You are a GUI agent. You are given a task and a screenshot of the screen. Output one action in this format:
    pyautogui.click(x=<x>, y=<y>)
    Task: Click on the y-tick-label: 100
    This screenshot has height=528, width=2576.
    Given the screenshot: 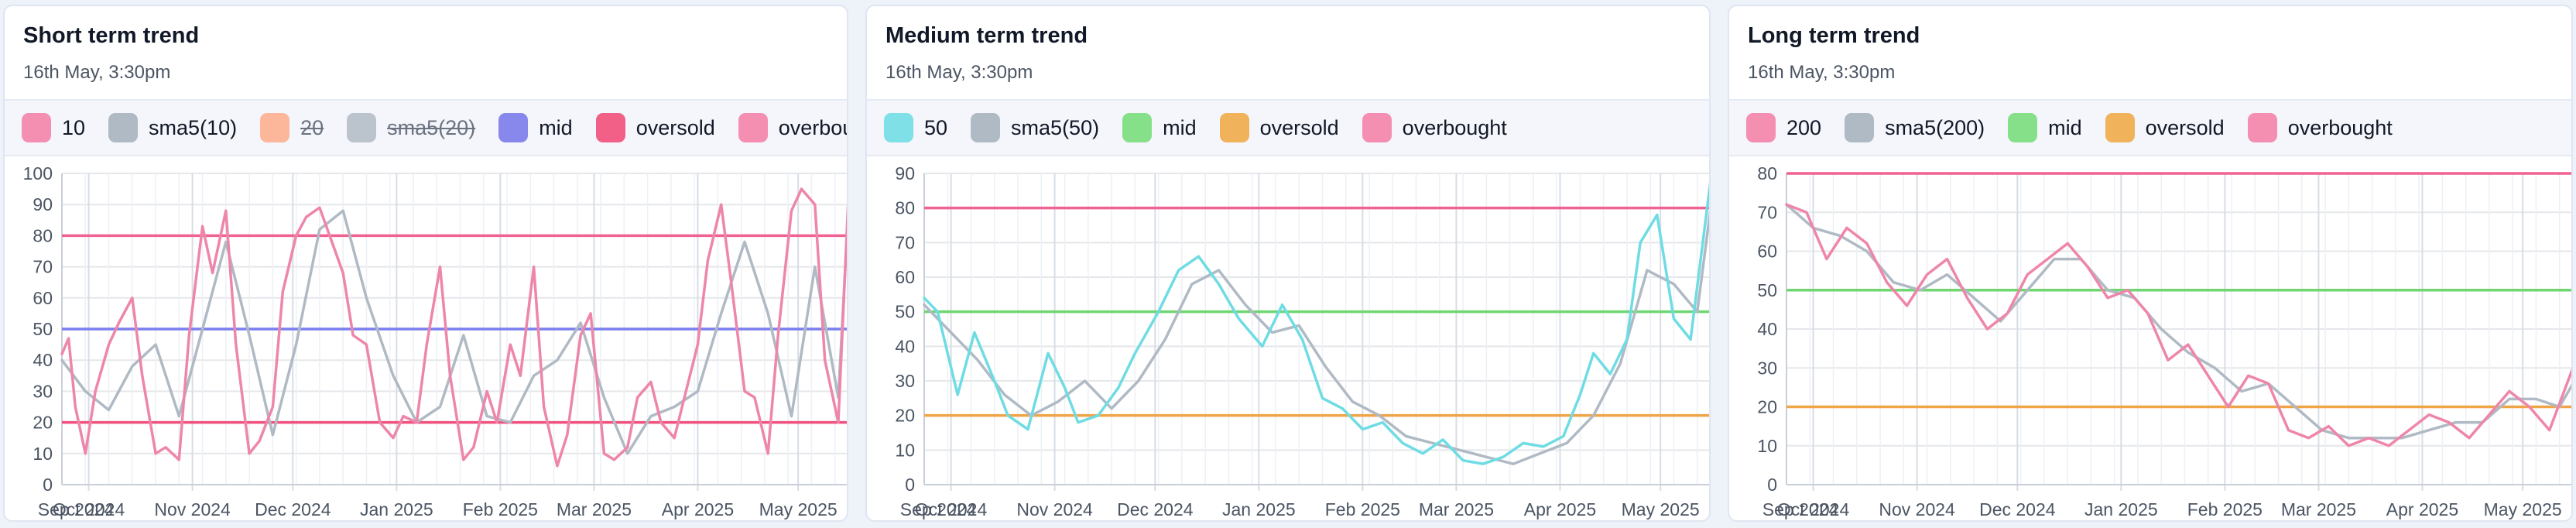 What is the action you would take?
    pyautogui.click(x=38, y=173)
    